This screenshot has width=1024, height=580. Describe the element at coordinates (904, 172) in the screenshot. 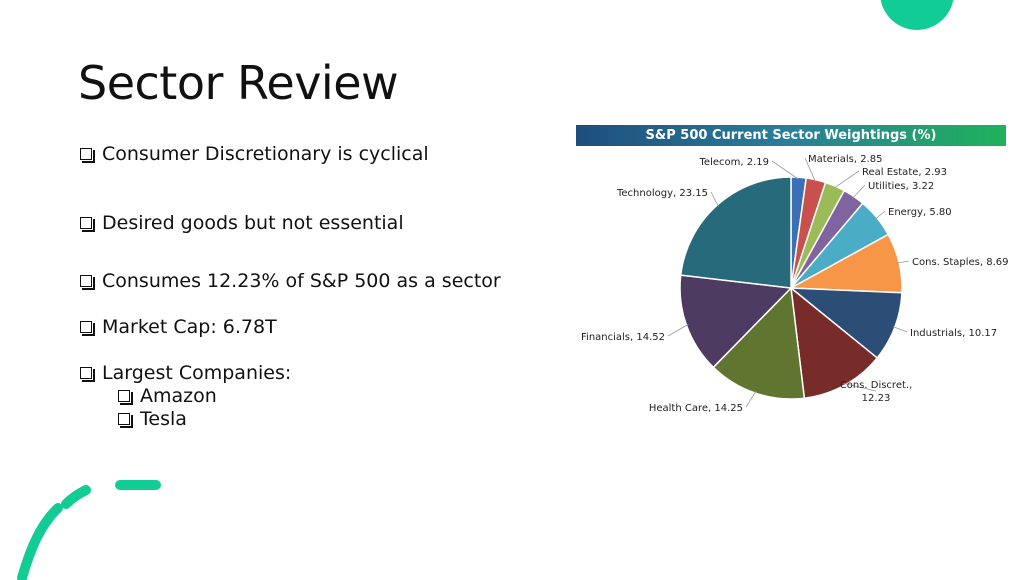

I see `slice-label: Real Estate, 2.93` at that location.